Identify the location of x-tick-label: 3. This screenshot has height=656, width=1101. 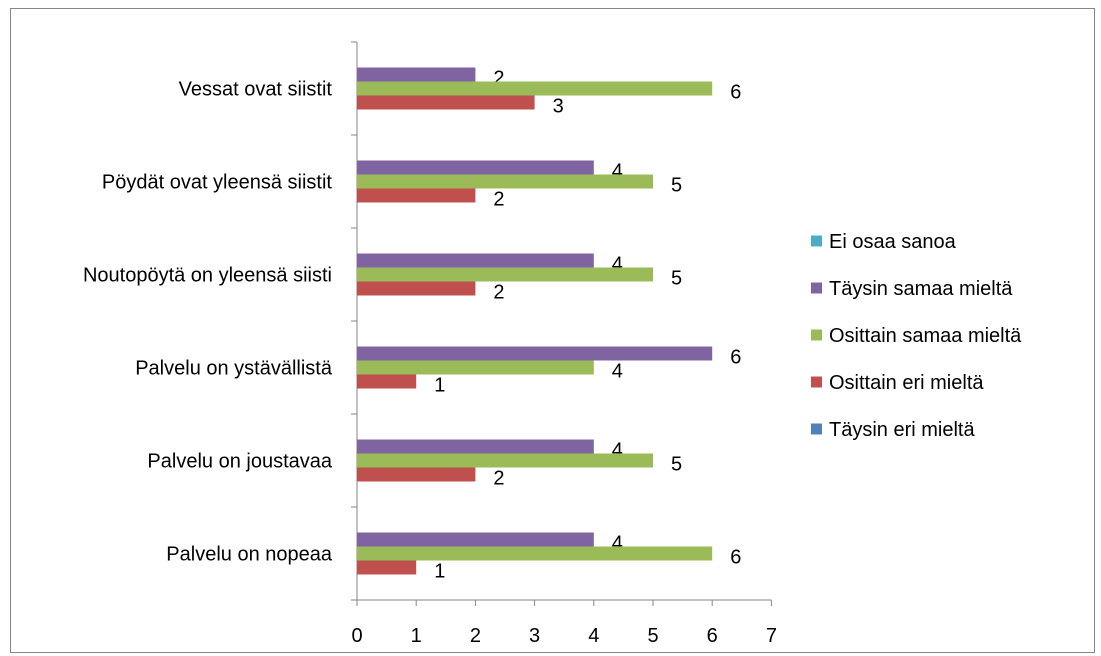
(534, 636).